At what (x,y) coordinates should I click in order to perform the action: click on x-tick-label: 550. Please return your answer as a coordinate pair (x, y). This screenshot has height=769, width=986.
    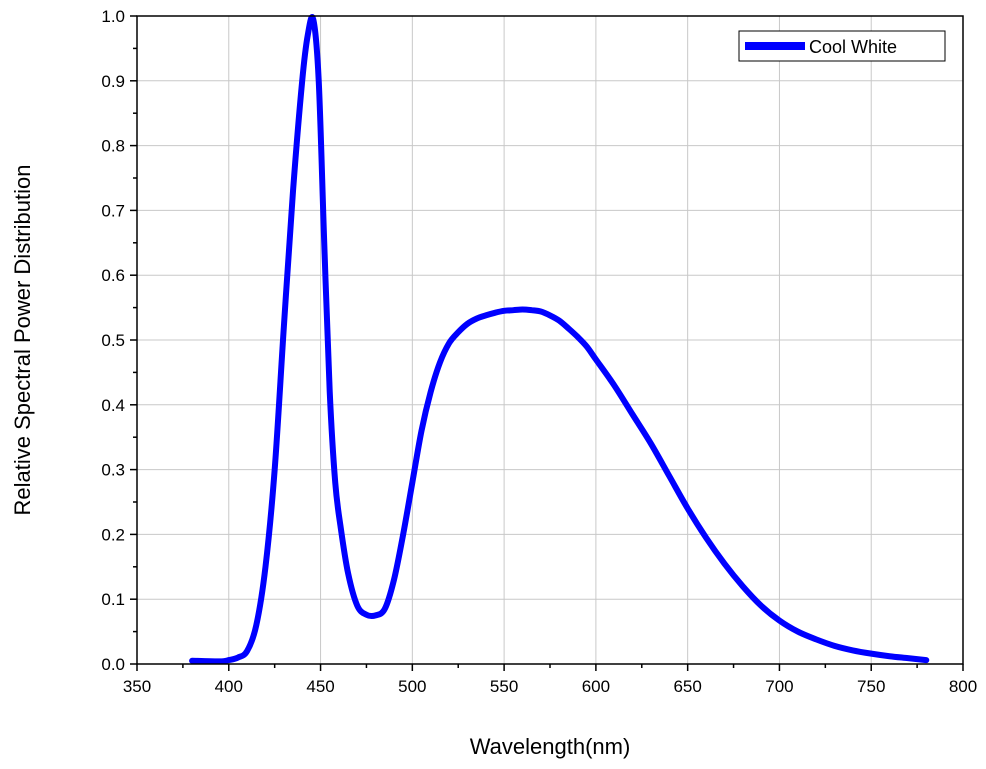
    Looking at the image, I should click on (504, 686).